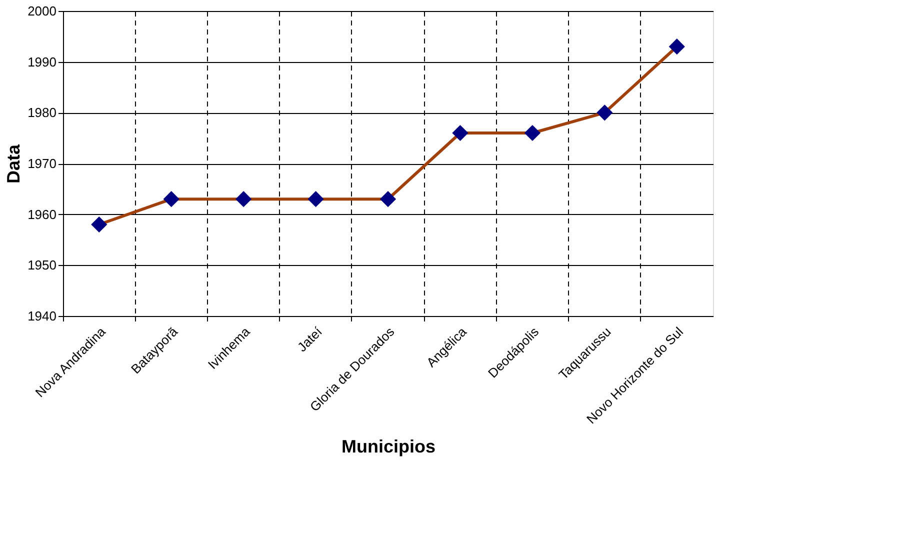 The image size is (915, 548). I want to click on y-tick-label: 1940, so click(42, 316).